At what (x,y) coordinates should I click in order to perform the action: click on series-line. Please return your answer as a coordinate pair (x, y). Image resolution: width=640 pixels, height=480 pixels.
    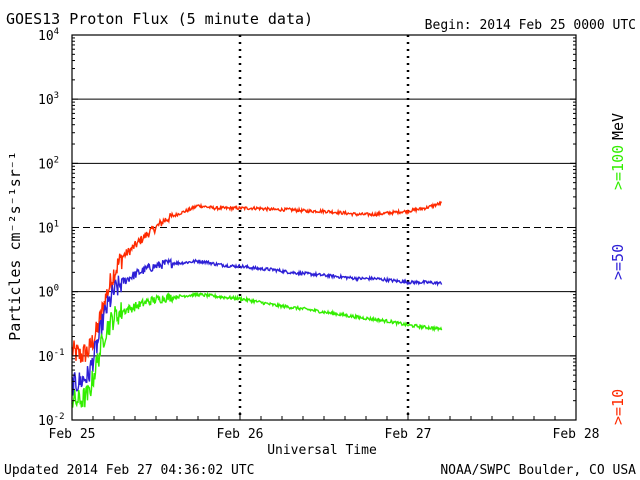
    Looking at the image, I should click on (257, 349).